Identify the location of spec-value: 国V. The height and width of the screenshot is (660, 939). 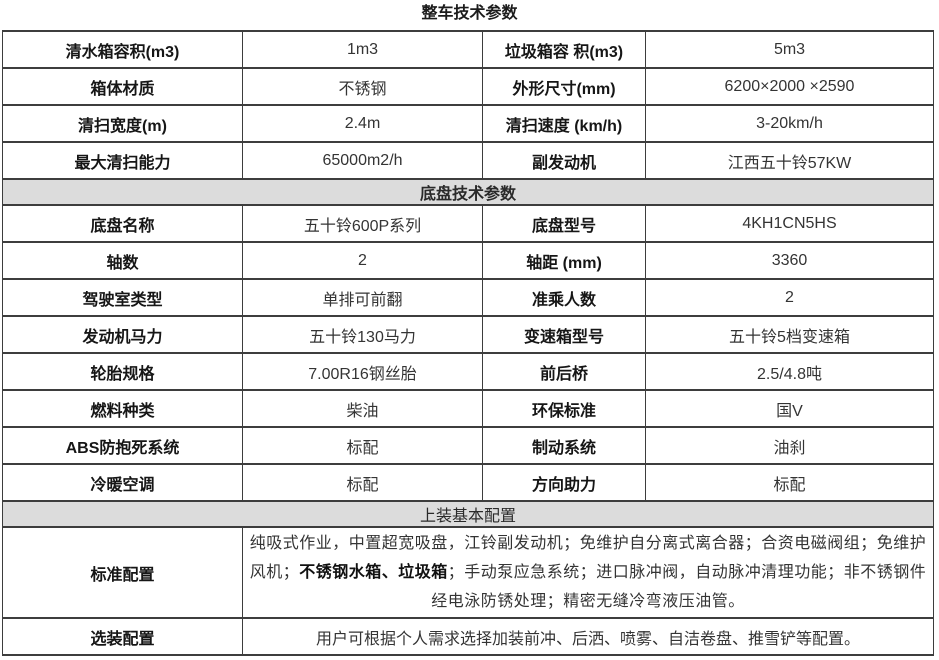
(789, 408).